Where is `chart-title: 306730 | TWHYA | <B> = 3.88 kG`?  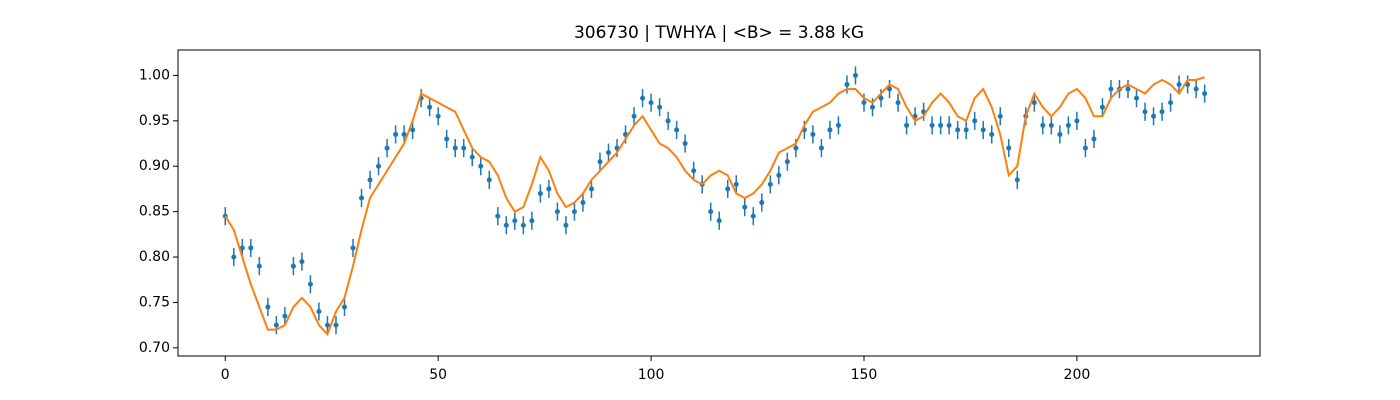
chart-title: 306730 | TWHYA | <B> = 3.88 kG is located at coordinates (719, 33).